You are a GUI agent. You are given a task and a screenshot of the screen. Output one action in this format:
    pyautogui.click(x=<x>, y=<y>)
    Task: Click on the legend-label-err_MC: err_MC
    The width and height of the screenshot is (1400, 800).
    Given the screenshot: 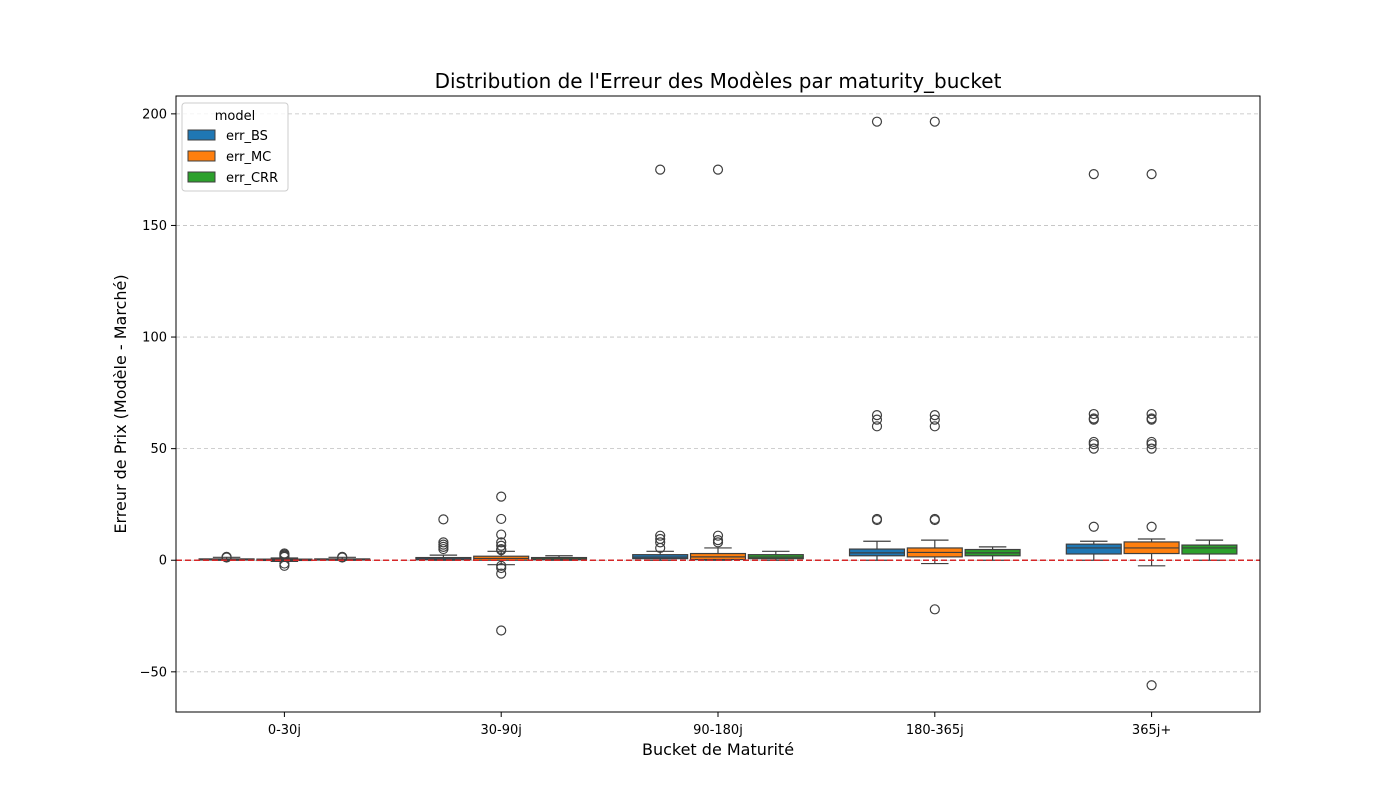 What is the action you would take?
    pyautogui.click(x=248, y=157)
    